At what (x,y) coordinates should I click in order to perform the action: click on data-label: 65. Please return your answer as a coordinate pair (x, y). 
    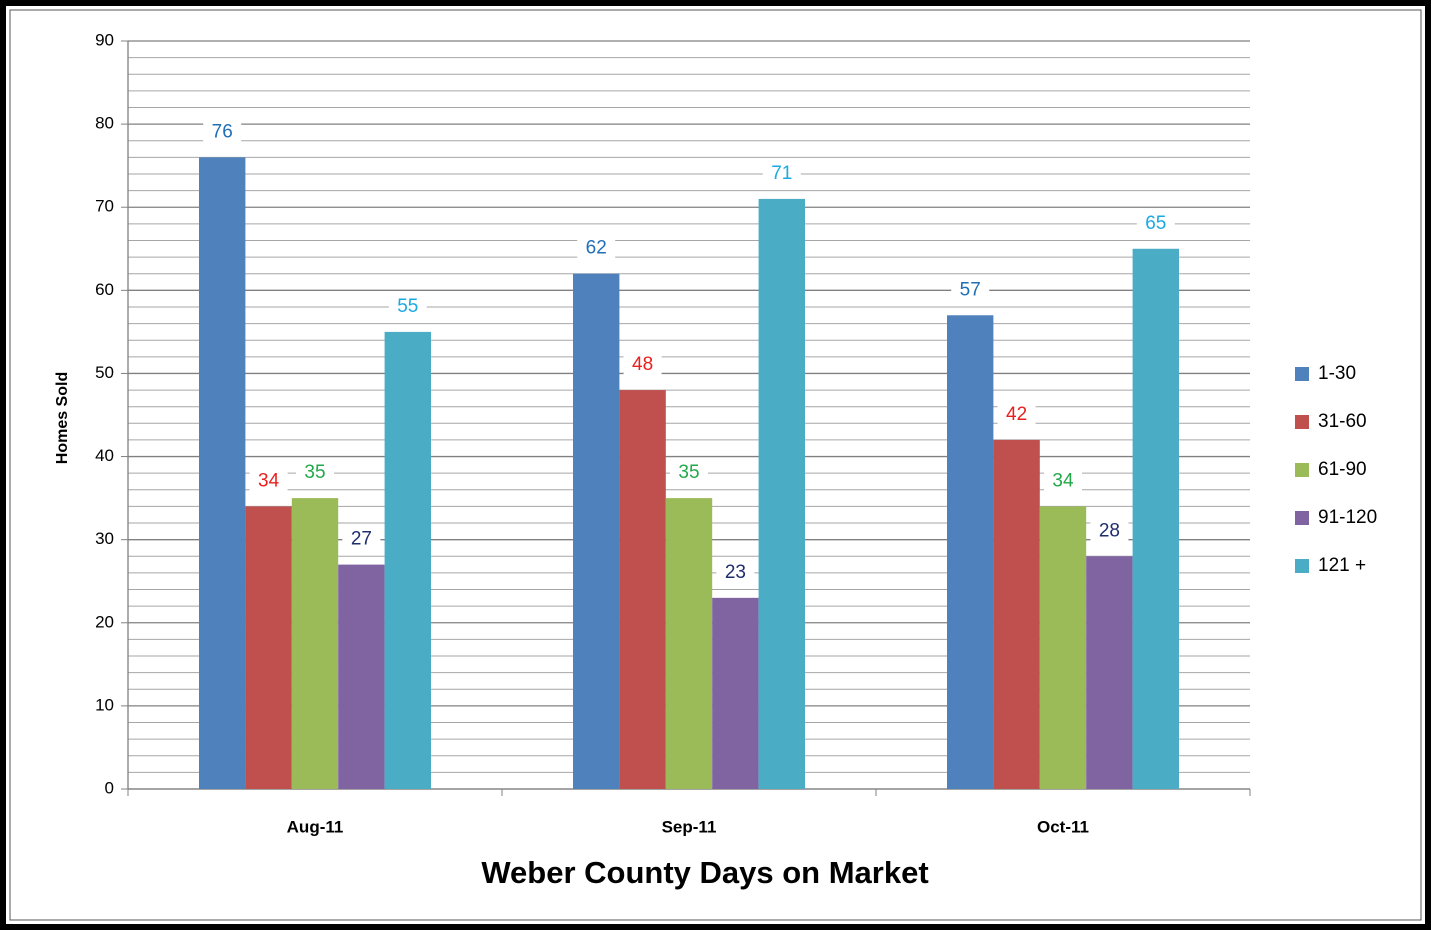
    Looking at the image, I should click on (1155, 223).